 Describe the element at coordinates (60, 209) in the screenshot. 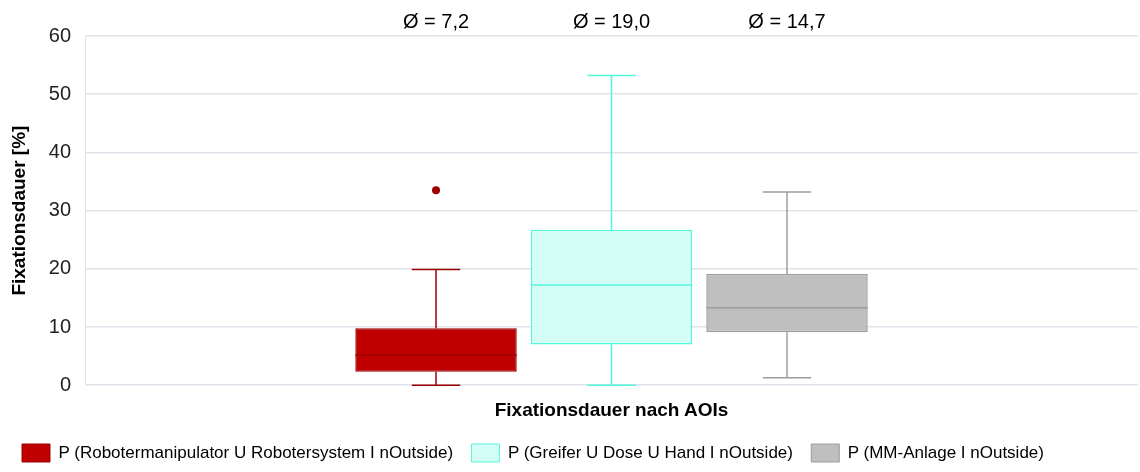

I see `y-tick-label: 30` at that location.